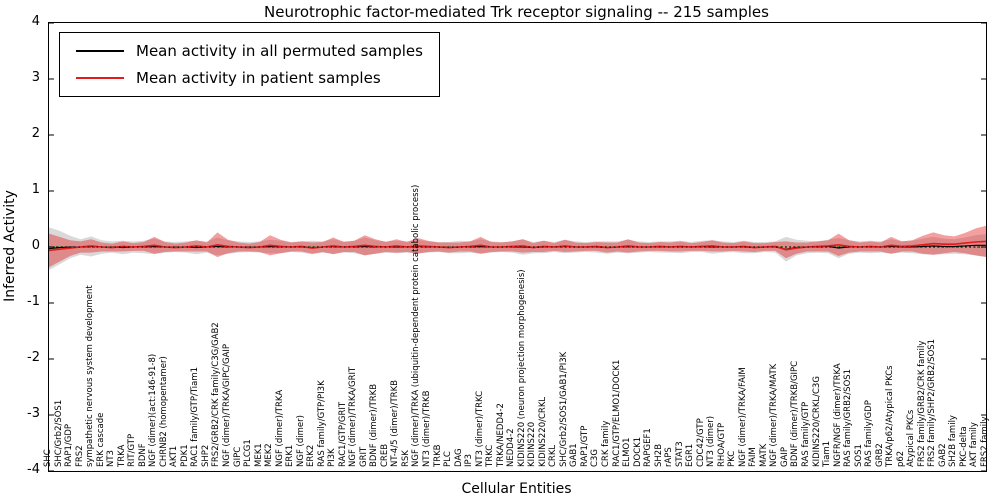 Image resolution: width=1000 pixels, height=500 pixels. Describe the element at coordinates (163, 411) in the screenshot. I see `x-tick-label: CHRNB2 (homopentamer)` at that location.